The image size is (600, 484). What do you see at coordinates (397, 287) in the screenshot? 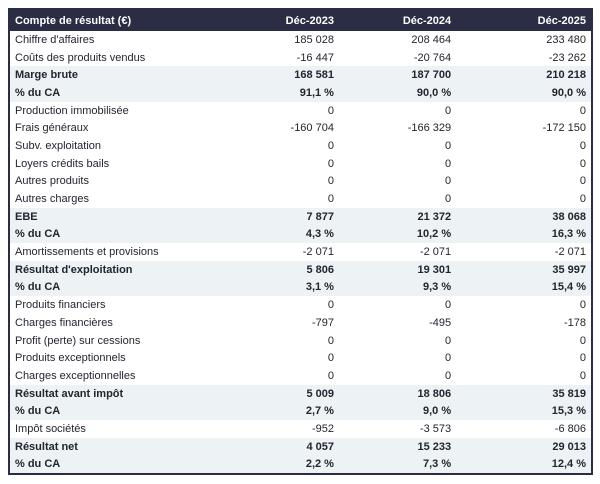
I see `row-value: 9,3 %` at bounding box center [397, 287].